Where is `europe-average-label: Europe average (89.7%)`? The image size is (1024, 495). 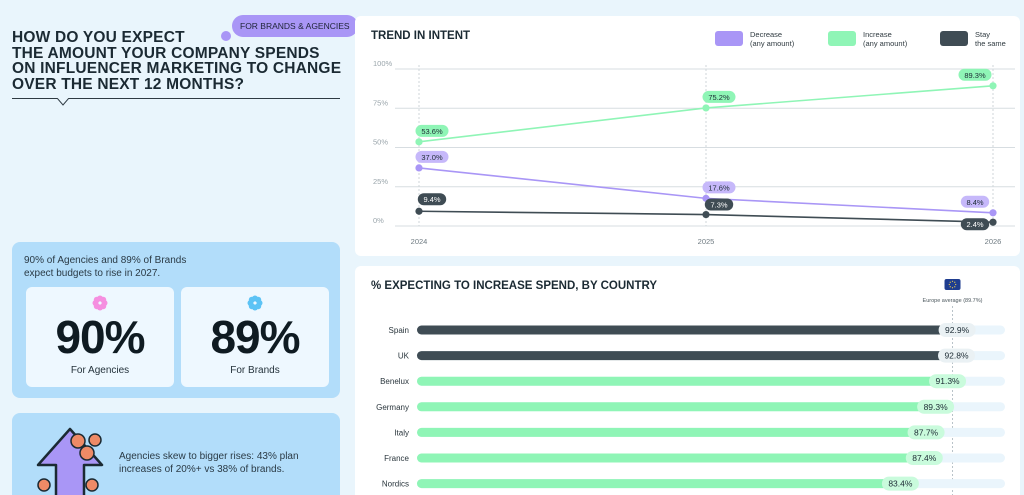 europe-average-label: Europe average (89.7%) is located at coordinates (953, 301).